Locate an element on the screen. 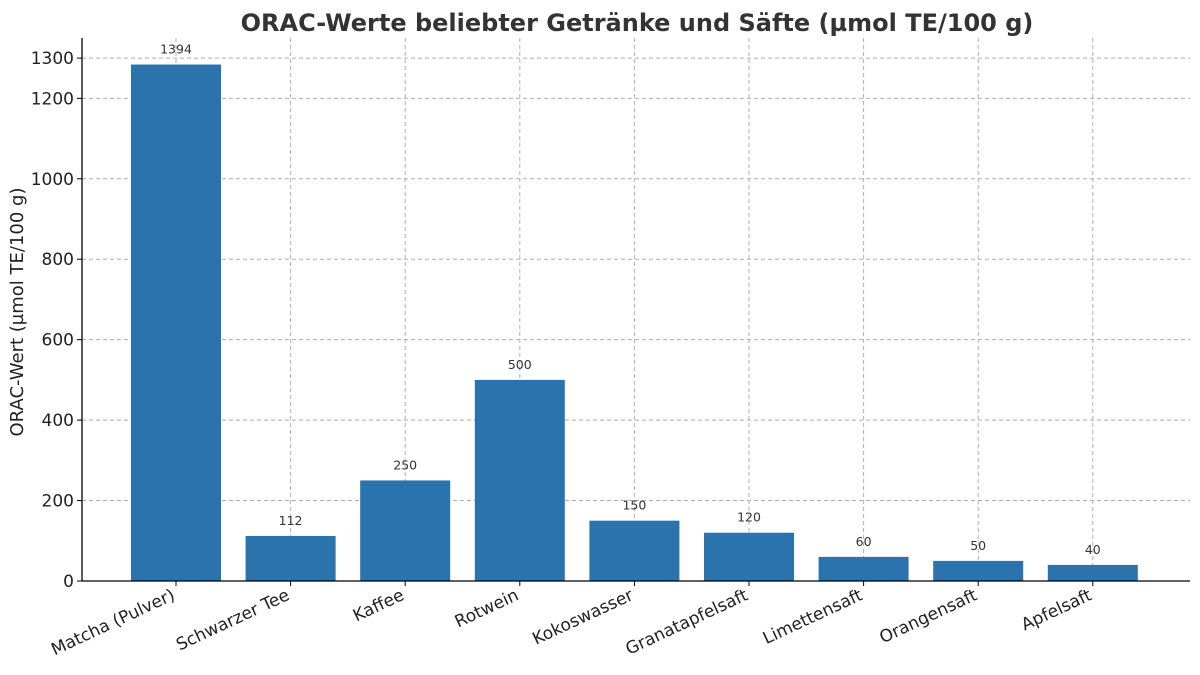  y-tick-label: 200 is located at coordinates (58, 502).